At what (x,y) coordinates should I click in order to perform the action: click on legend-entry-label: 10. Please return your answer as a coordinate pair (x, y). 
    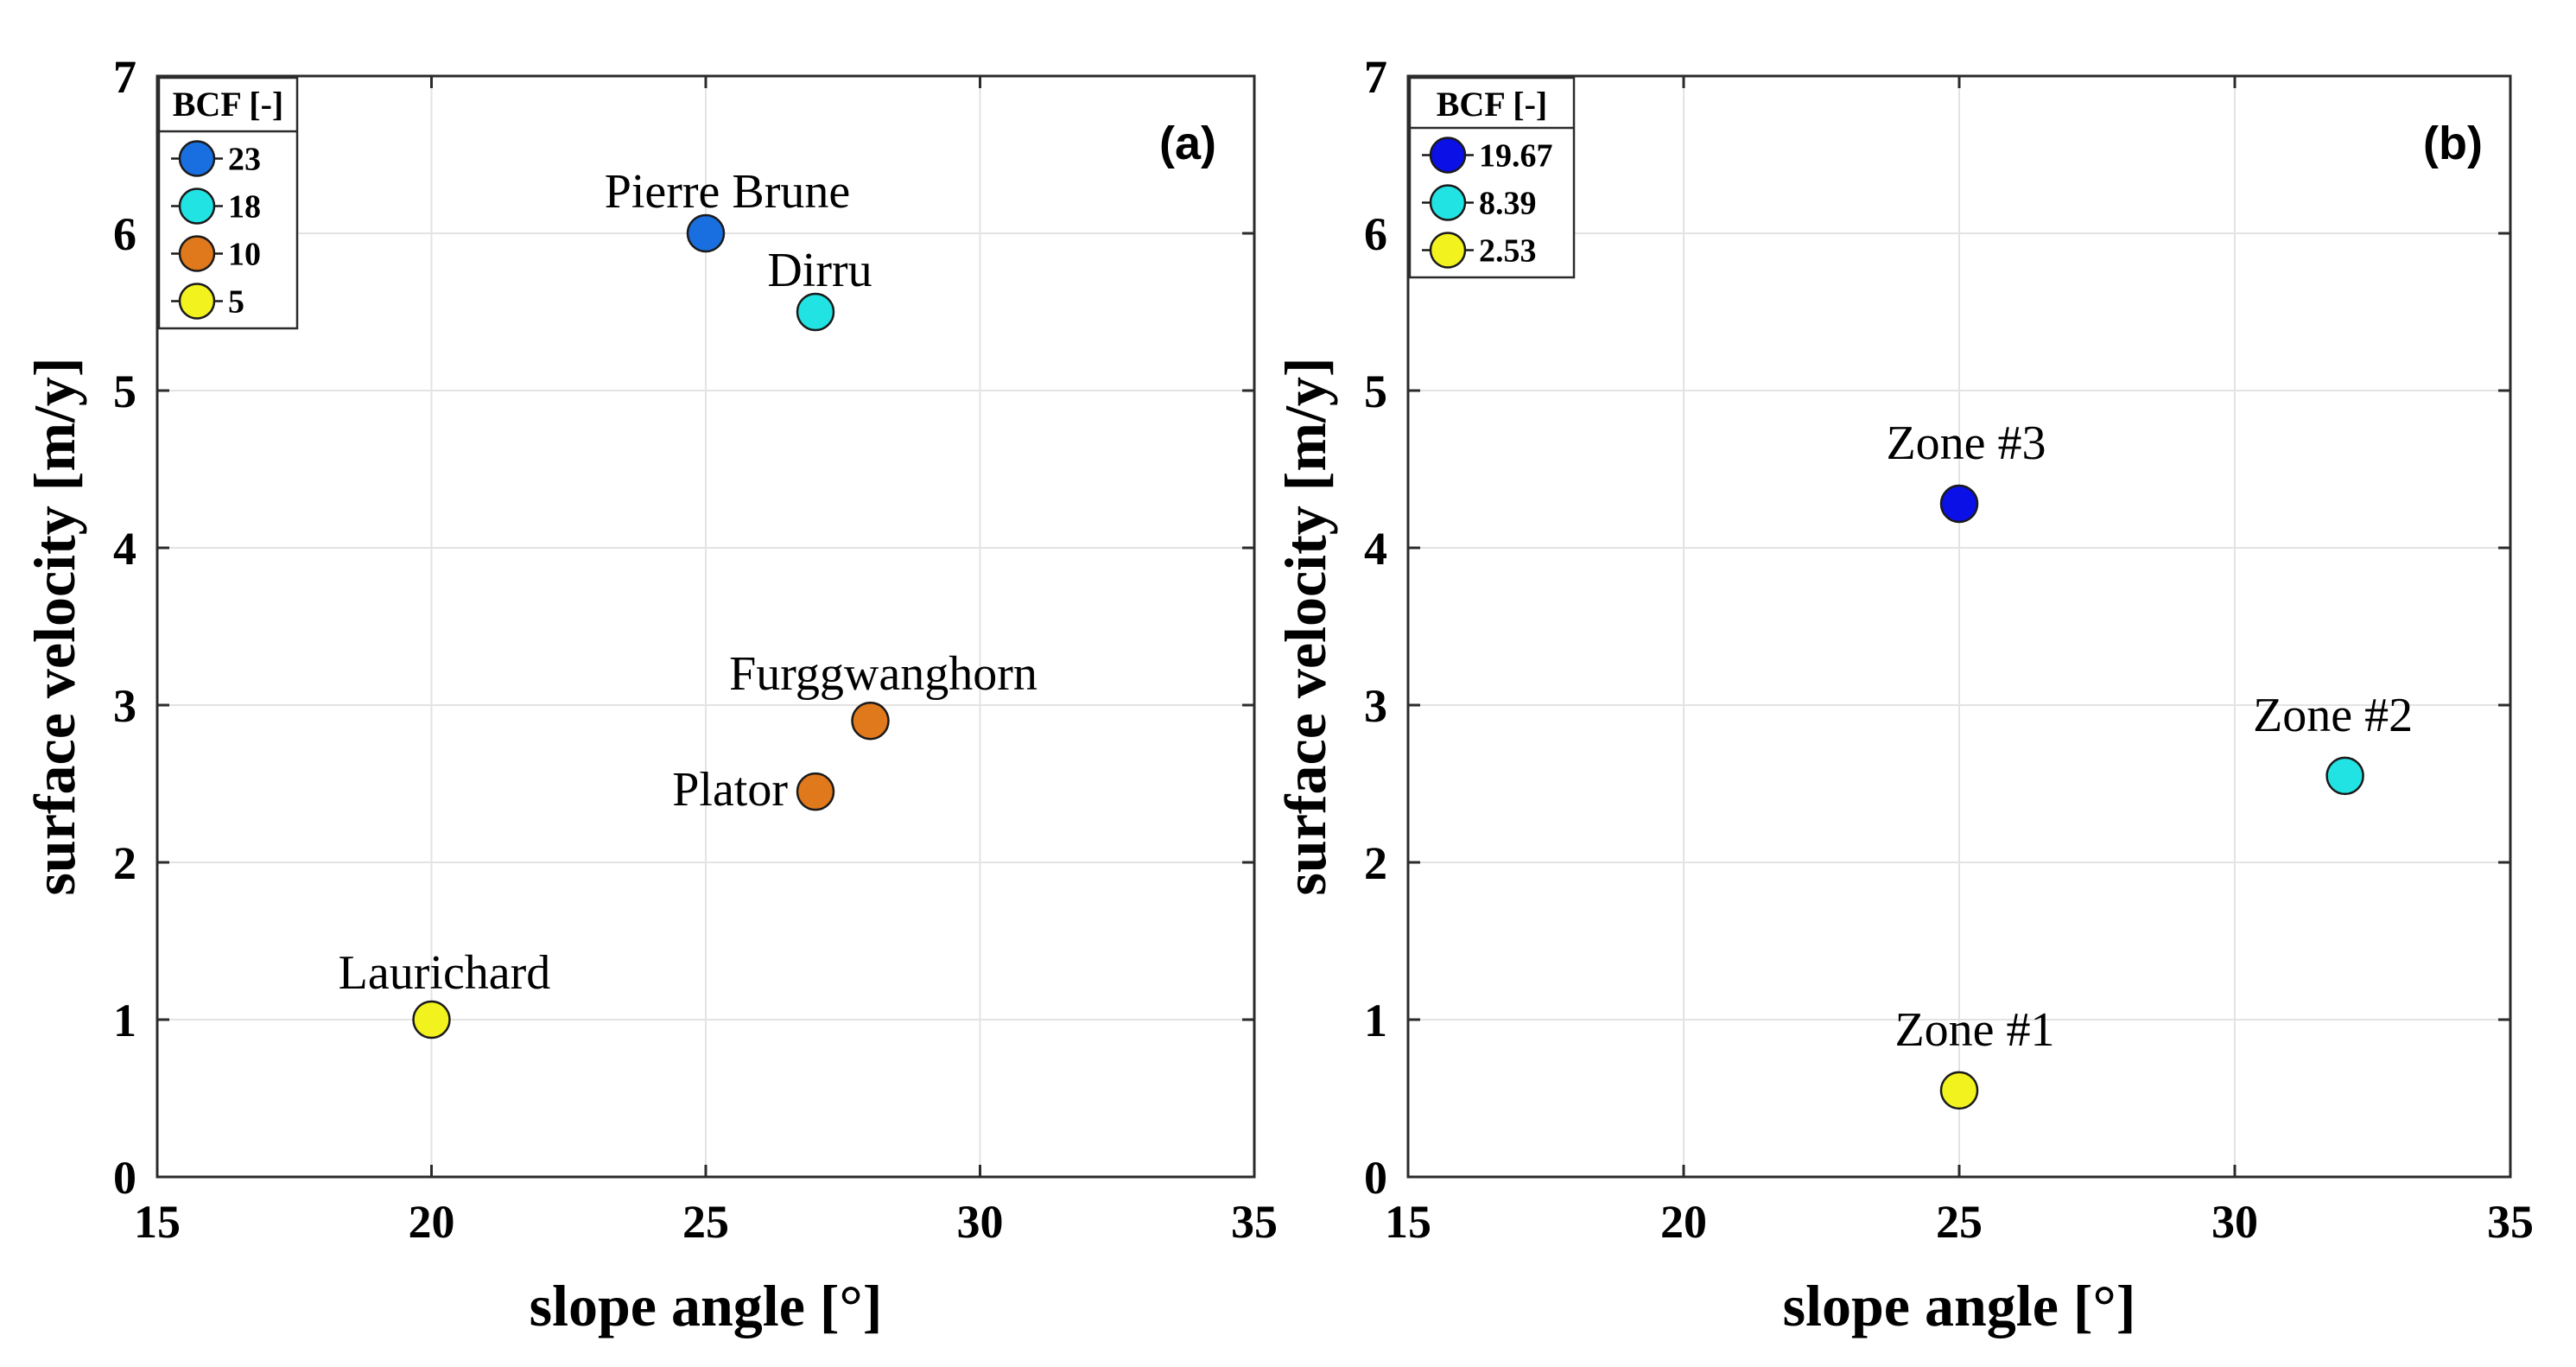
    Looking at the image, I should click on (244, 255).